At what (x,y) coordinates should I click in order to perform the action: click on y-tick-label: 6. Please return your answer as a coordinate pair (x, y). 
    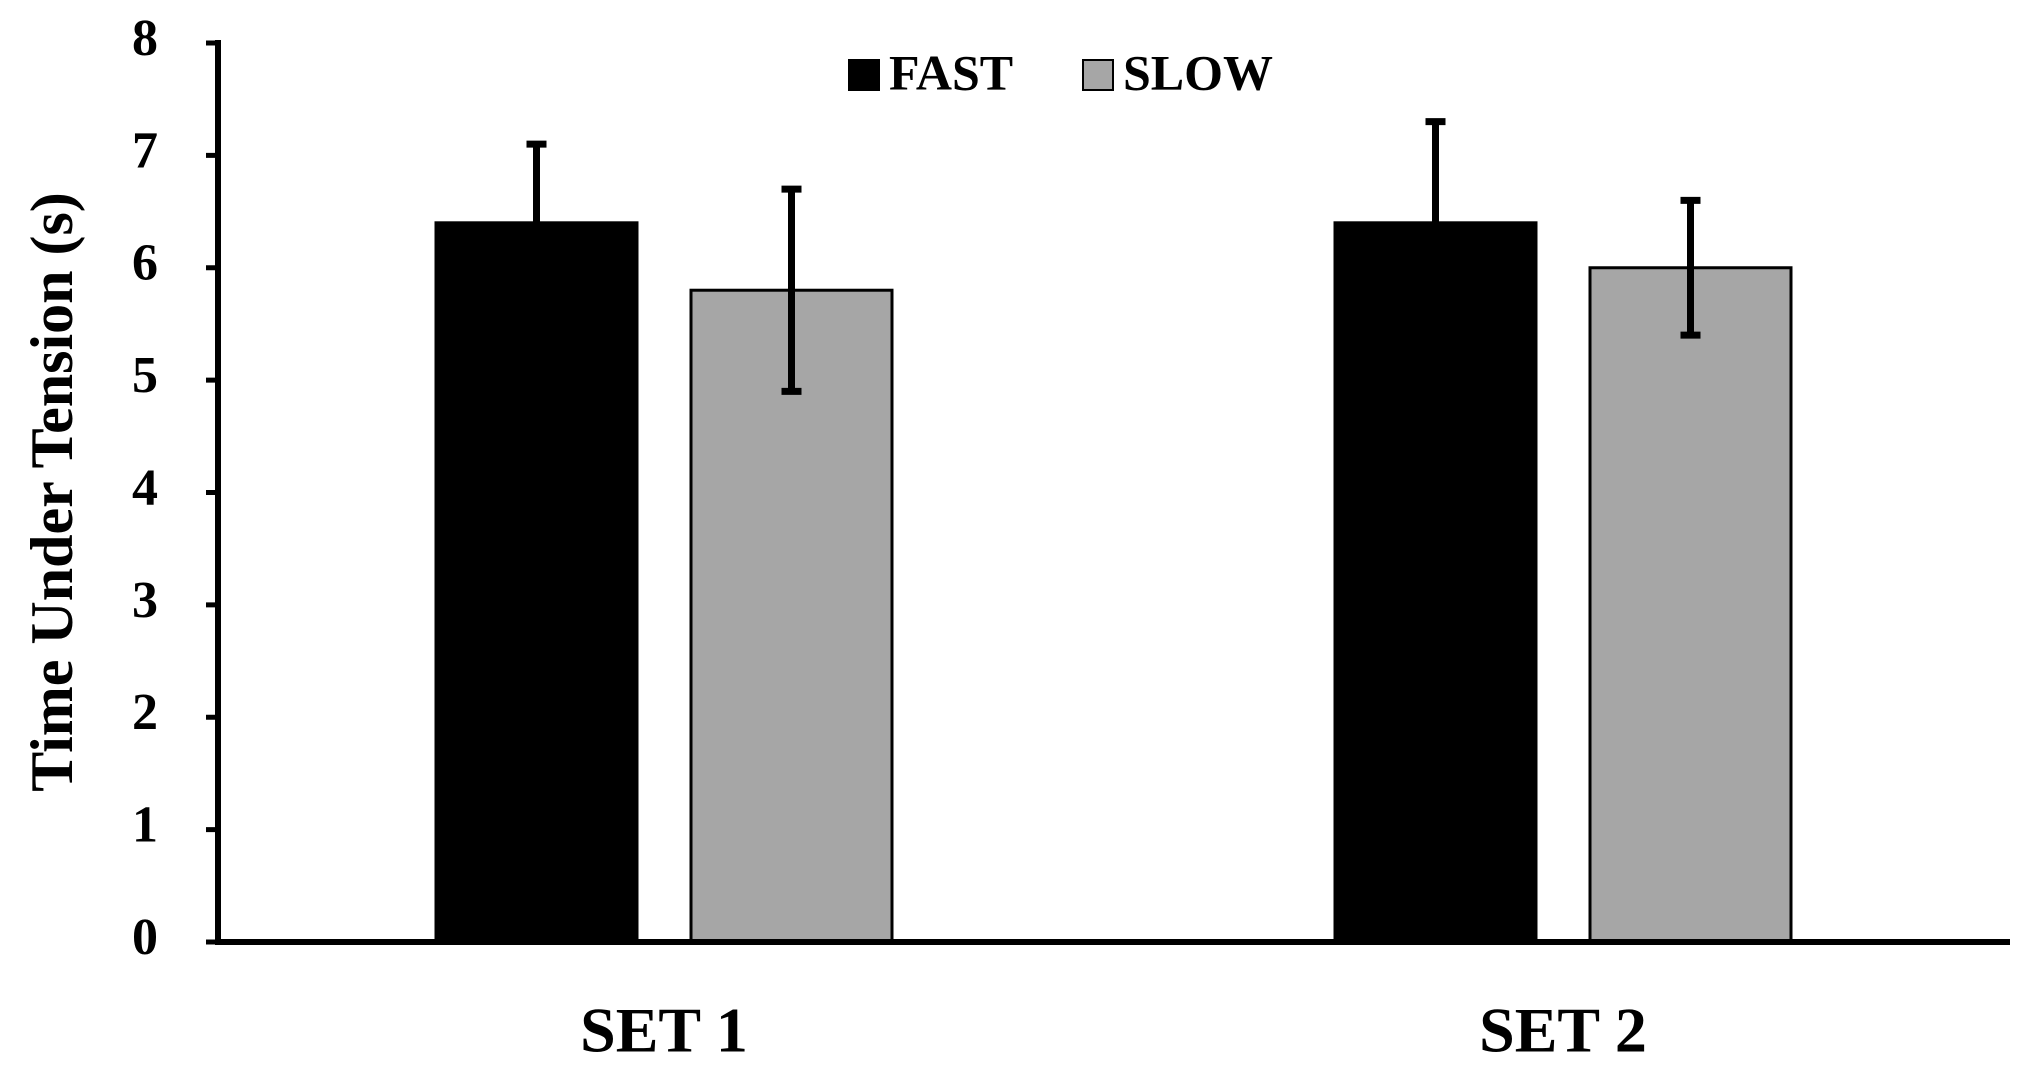
    Looking at the image, I should click on (145, 263).